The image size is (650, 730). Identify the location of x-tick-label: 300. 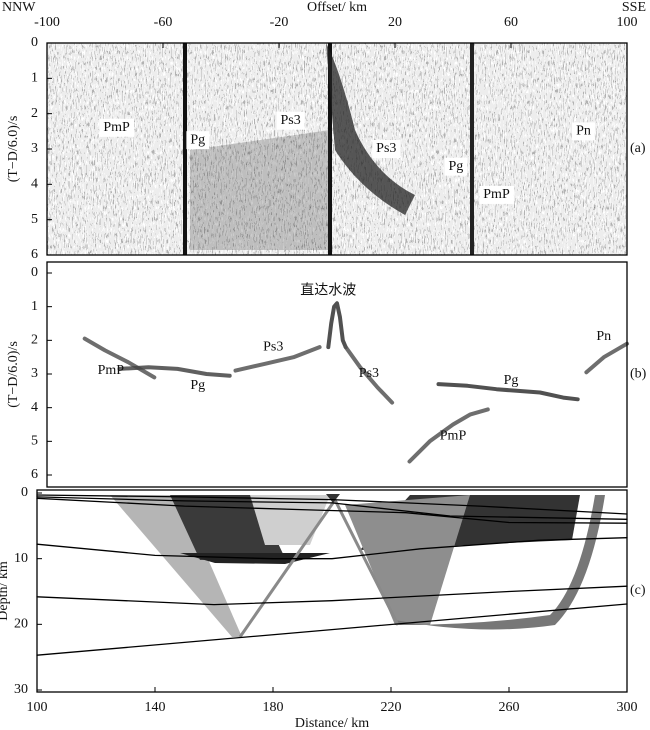
(627, 707).